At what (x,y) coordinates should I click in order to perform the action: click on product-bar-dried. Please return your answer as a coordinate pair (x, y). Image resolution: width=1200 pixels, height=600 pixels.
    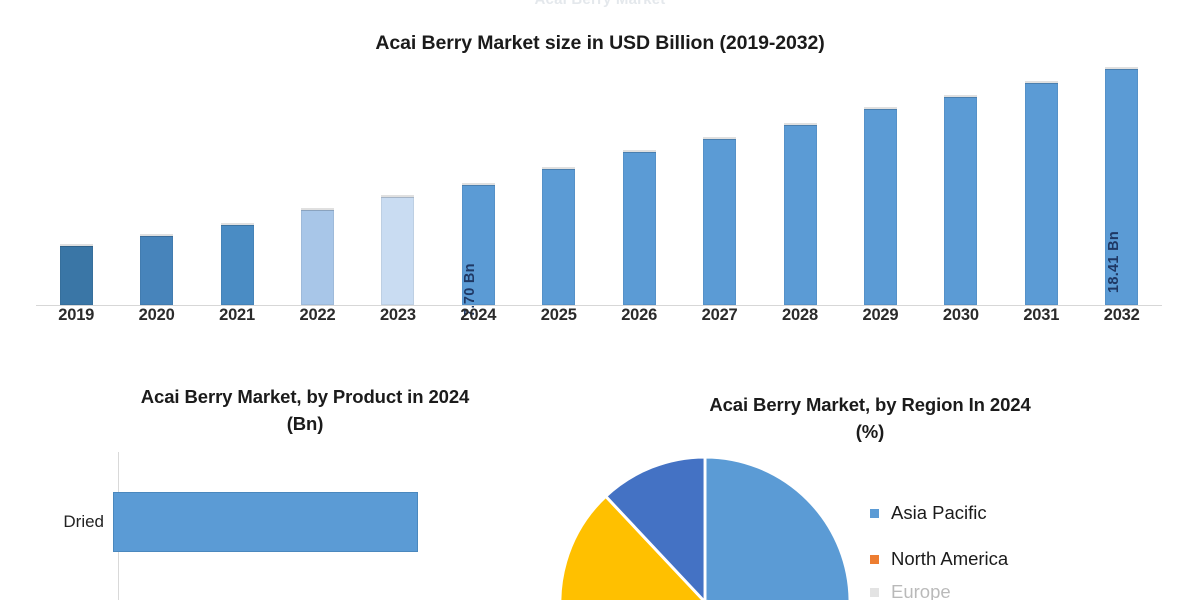
    Looking at the image, I should click on (265, 522).